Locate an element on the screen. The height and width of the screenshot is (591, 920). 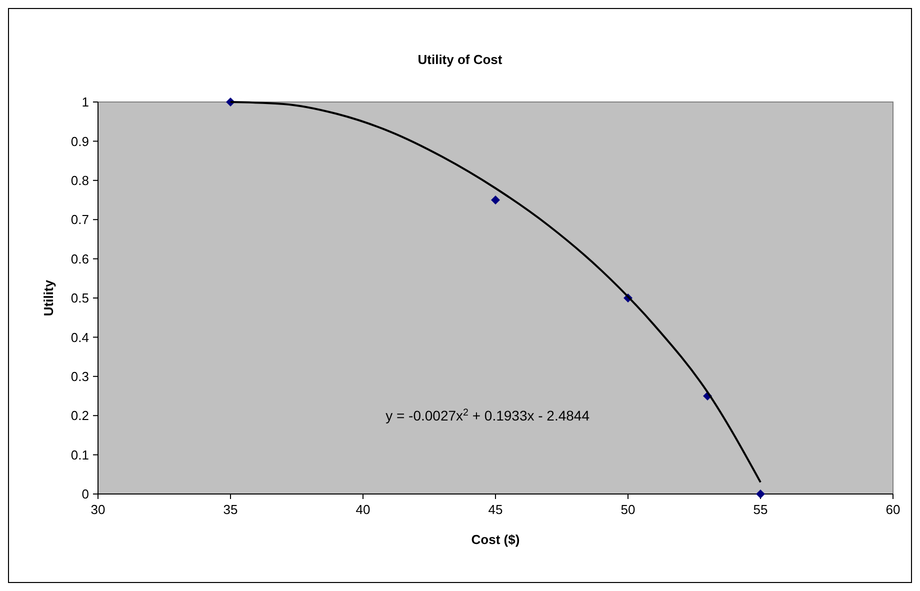
chart-title: Utility of Cost is located at coordinates (460, 59).